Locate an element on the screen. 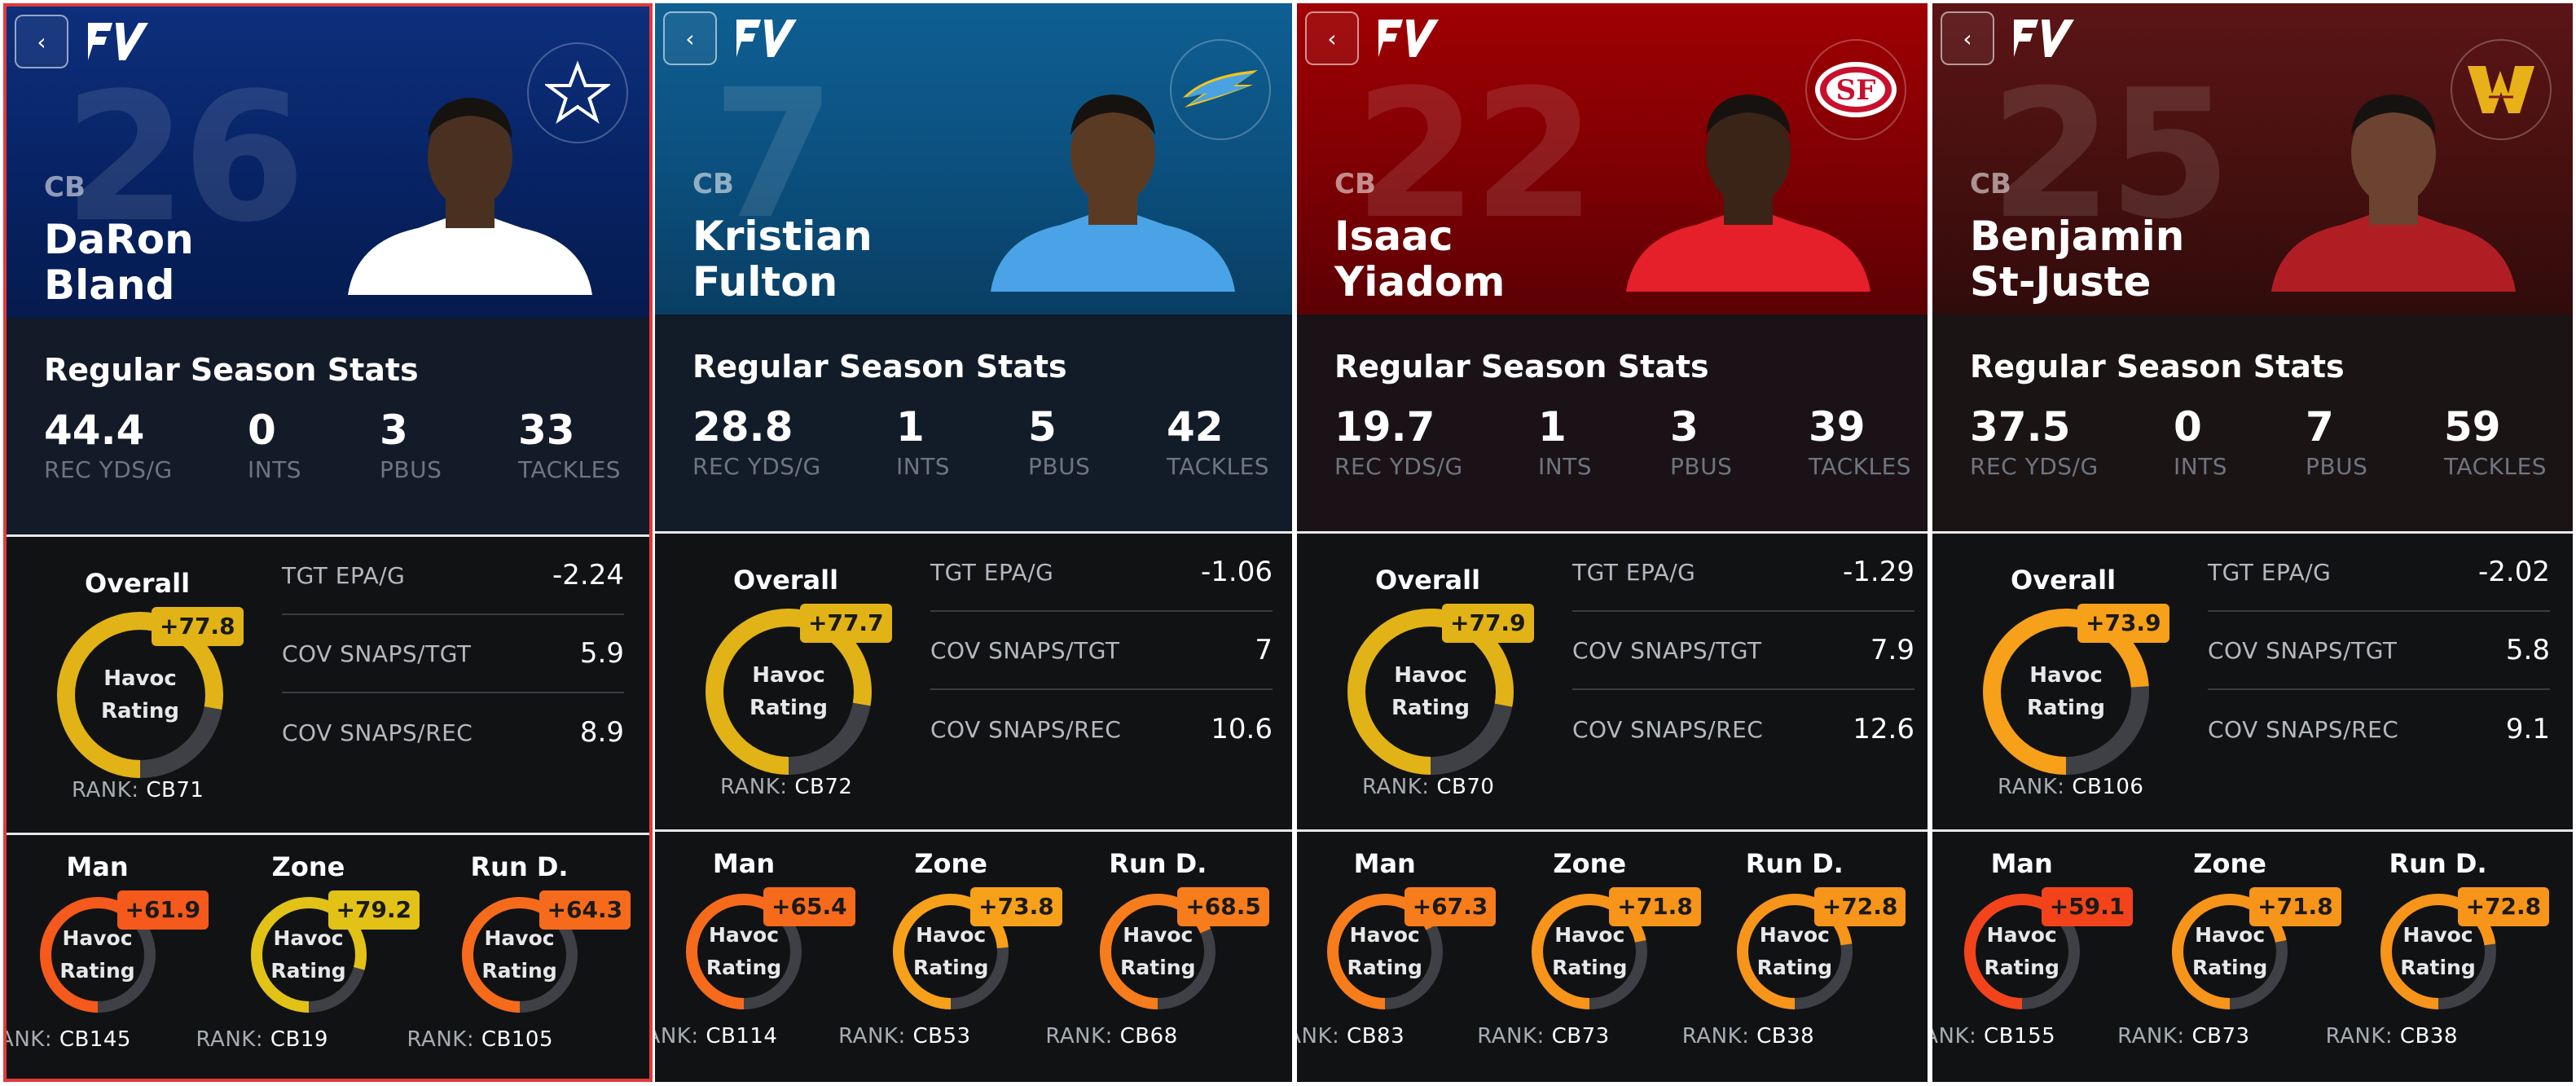 The height and width of the screenshot is (1086, 2576). fv-logo-icon is located at coordinates (766, 38).